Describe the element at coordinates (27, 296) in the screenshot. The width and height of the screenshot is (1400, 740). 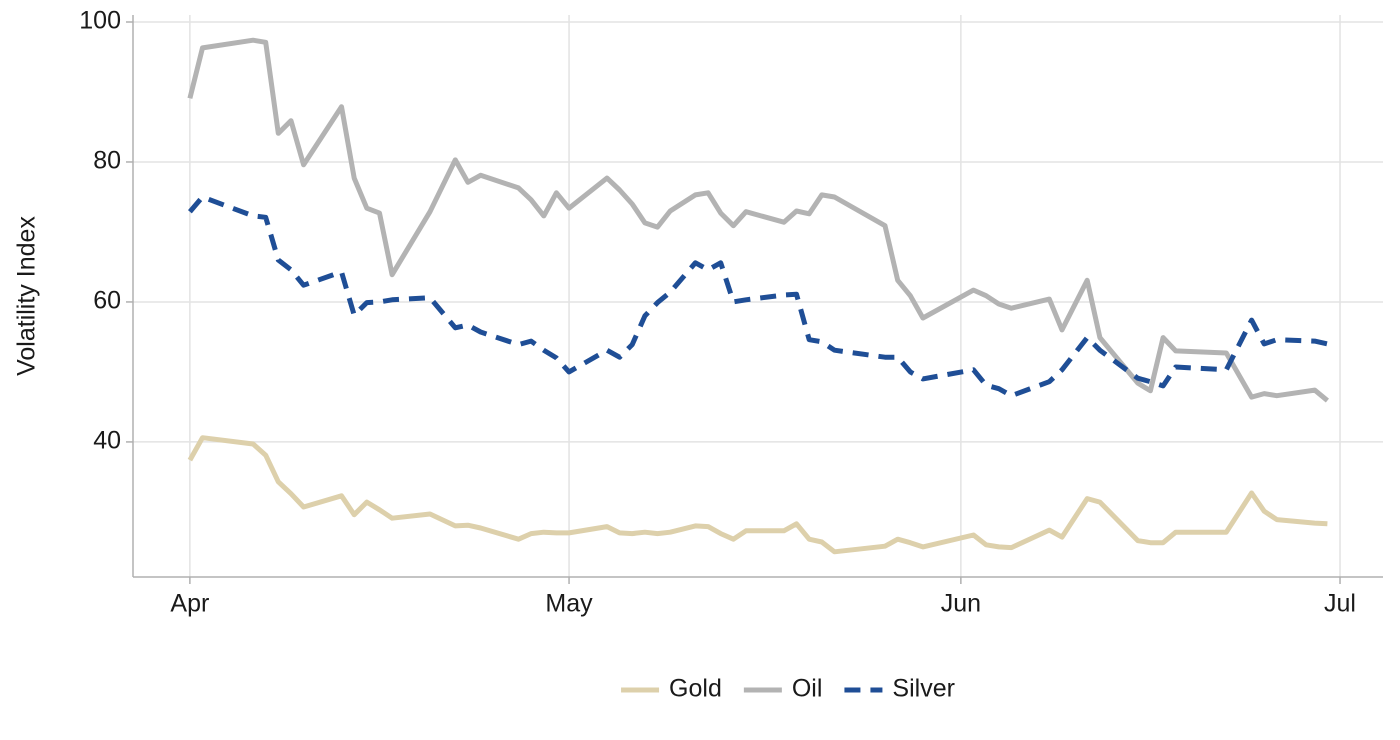
I see `y-axis-label: Volatility Index` at that location.